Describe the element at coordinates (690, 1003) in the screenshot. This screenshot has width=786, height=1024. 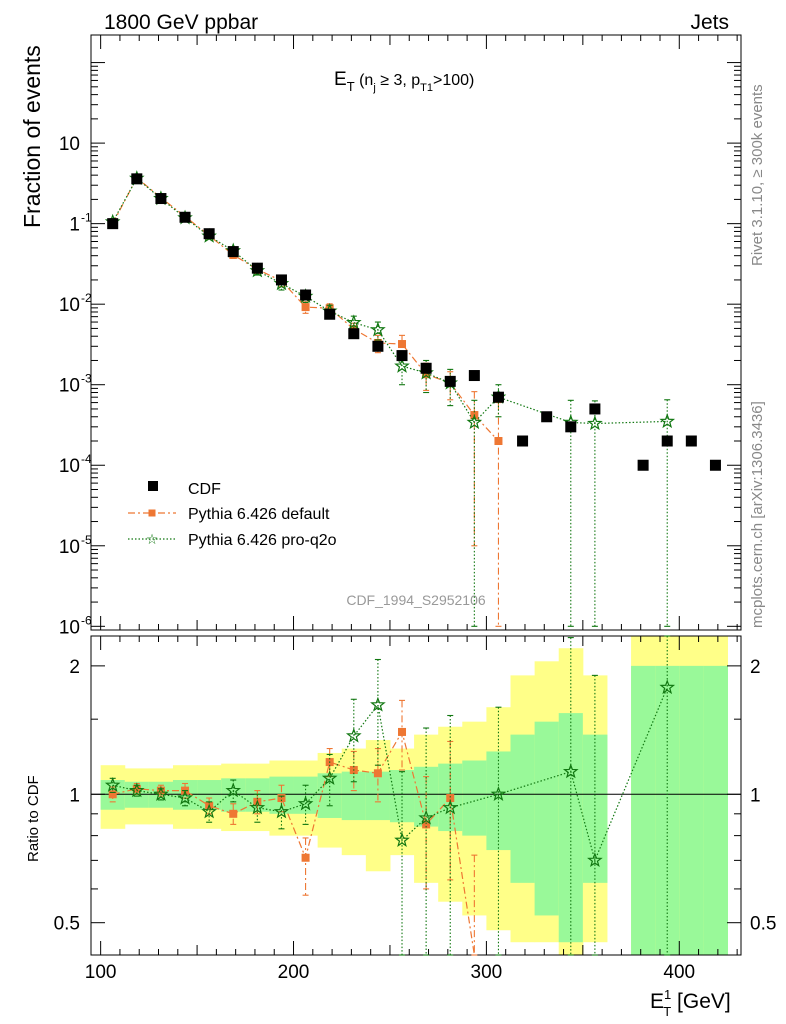
I see `xlabel: E1 T [GeV]` at that location.